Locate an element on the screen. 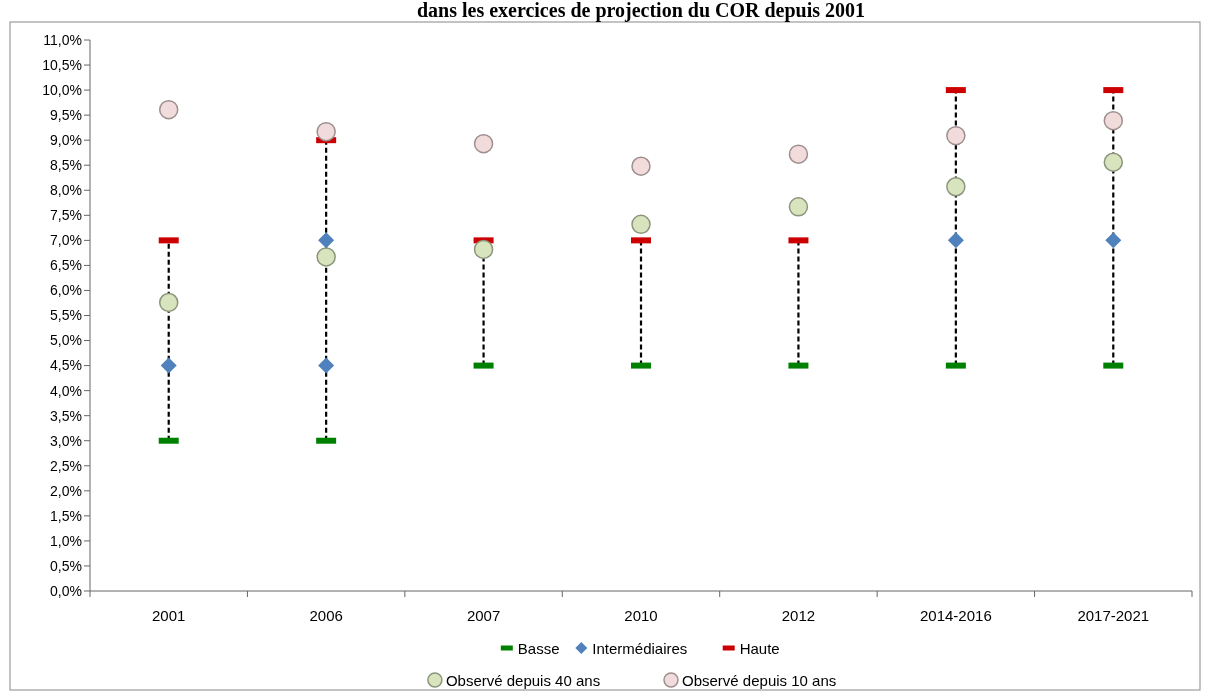 This screenshot has width=1205, height=695. y-tick-label: 11,0% is located at coordinates (62, 39).